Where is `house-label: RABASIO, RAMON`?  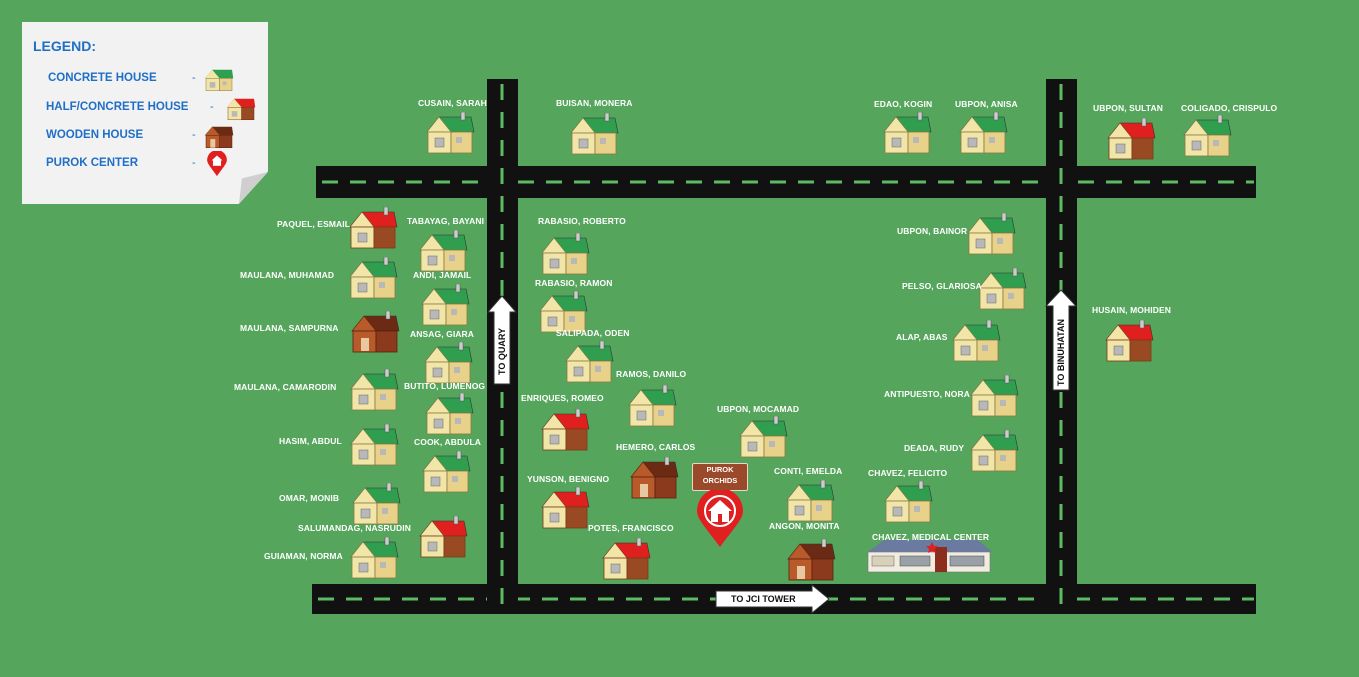
house-label: RABASIO, RAMON is located at coordinates (574, 283).